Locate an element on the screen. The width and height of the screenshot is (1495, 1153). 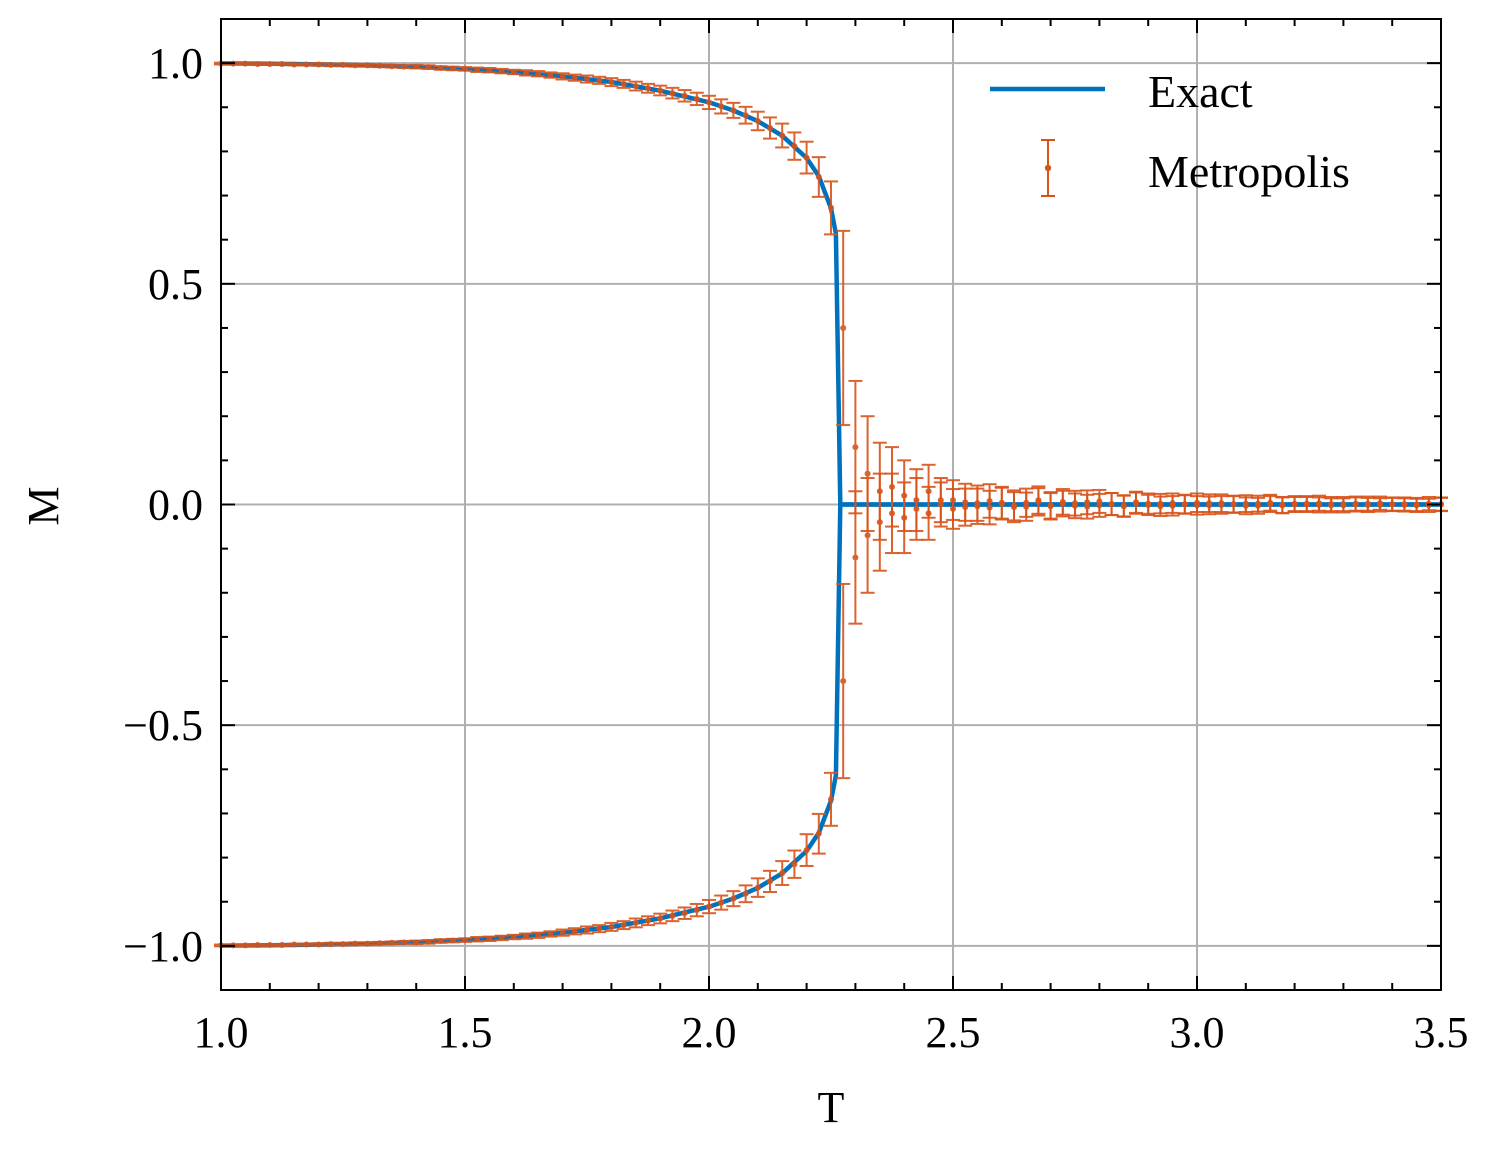
y-tick-label: −1.0 is located at coordinates (163, 946).